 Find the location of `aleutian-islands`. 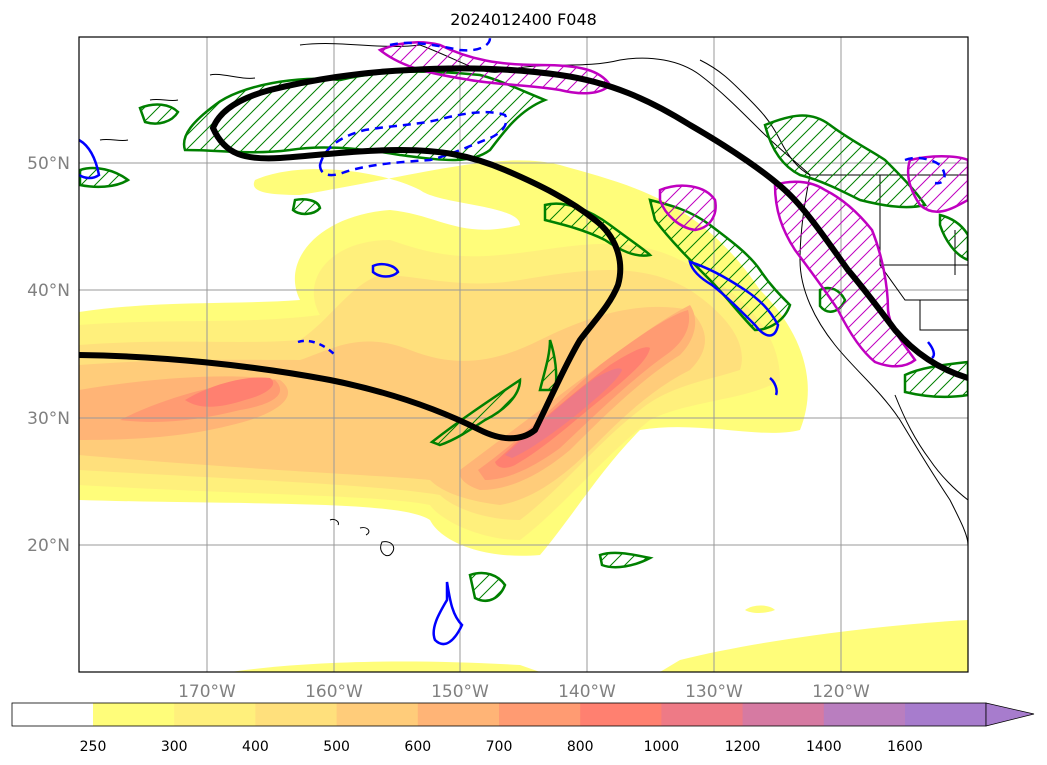

aleutian-islands is located at coordinates (177, 107).